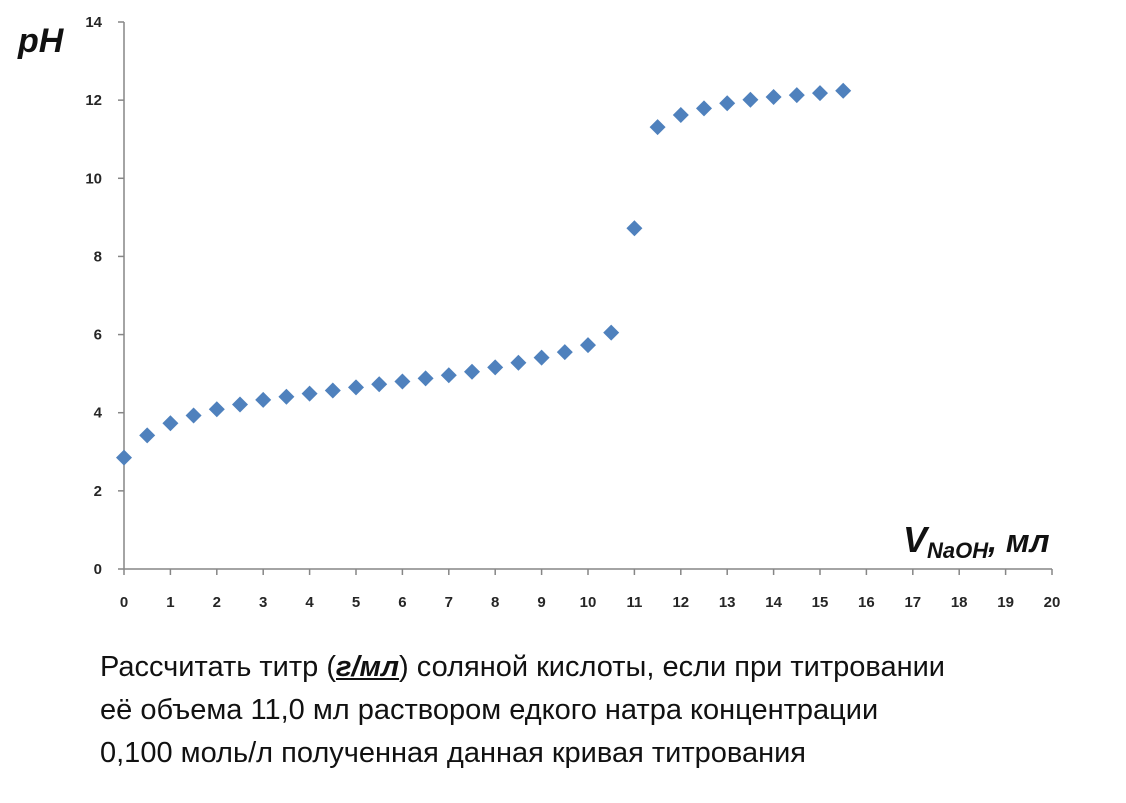 The image size is (1126, 803). I want to click on x-tick-label: 2, so click(217, 602).